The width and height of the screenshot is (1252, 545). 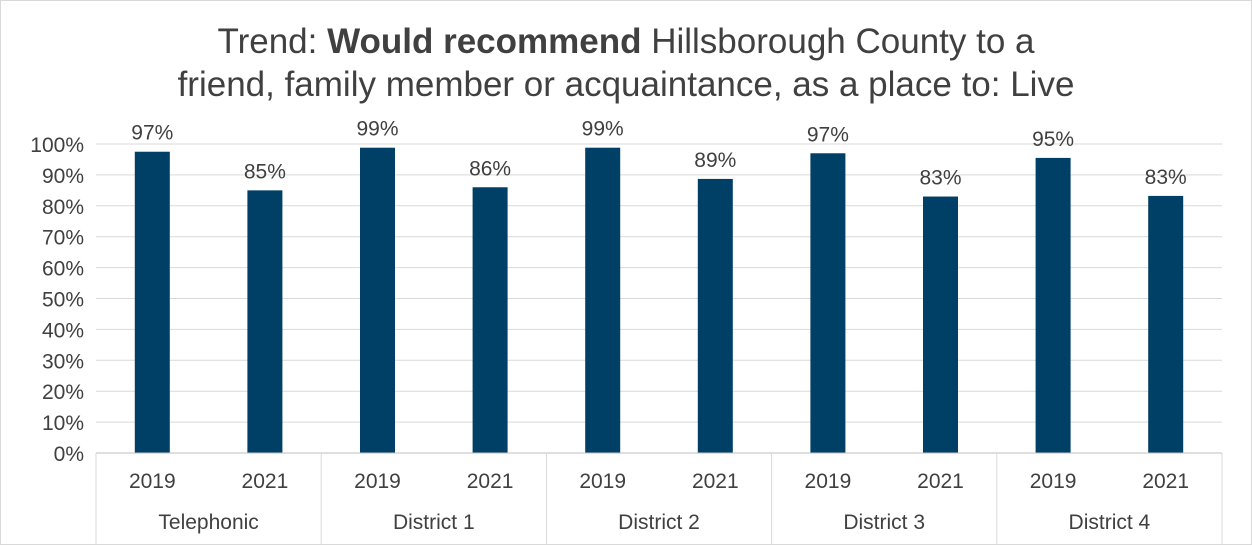 I want to click on data-labels: 97% 85% 99% 86% 99% 89% 97% 83% 95% 83%, so click(x=658, y=154).